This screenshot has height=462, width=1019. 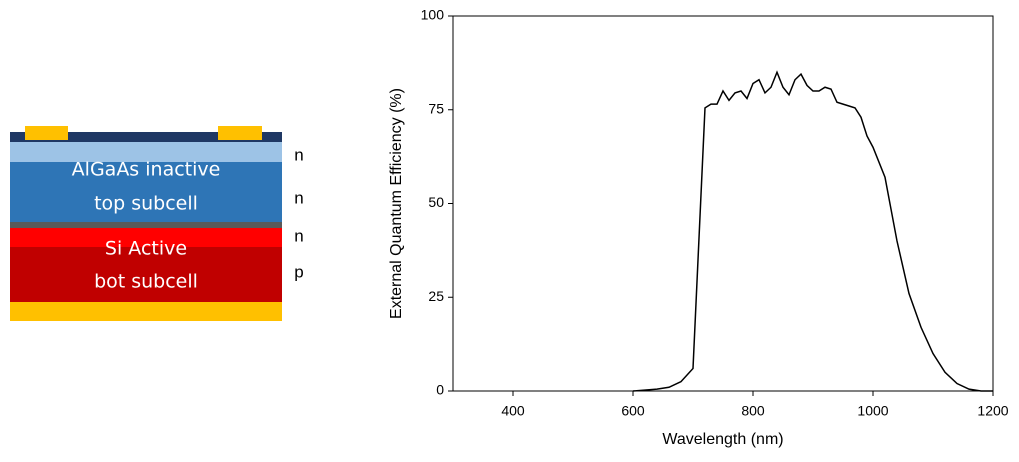 I want to click on x-tick-label: 400, so click(x=513, y=411).